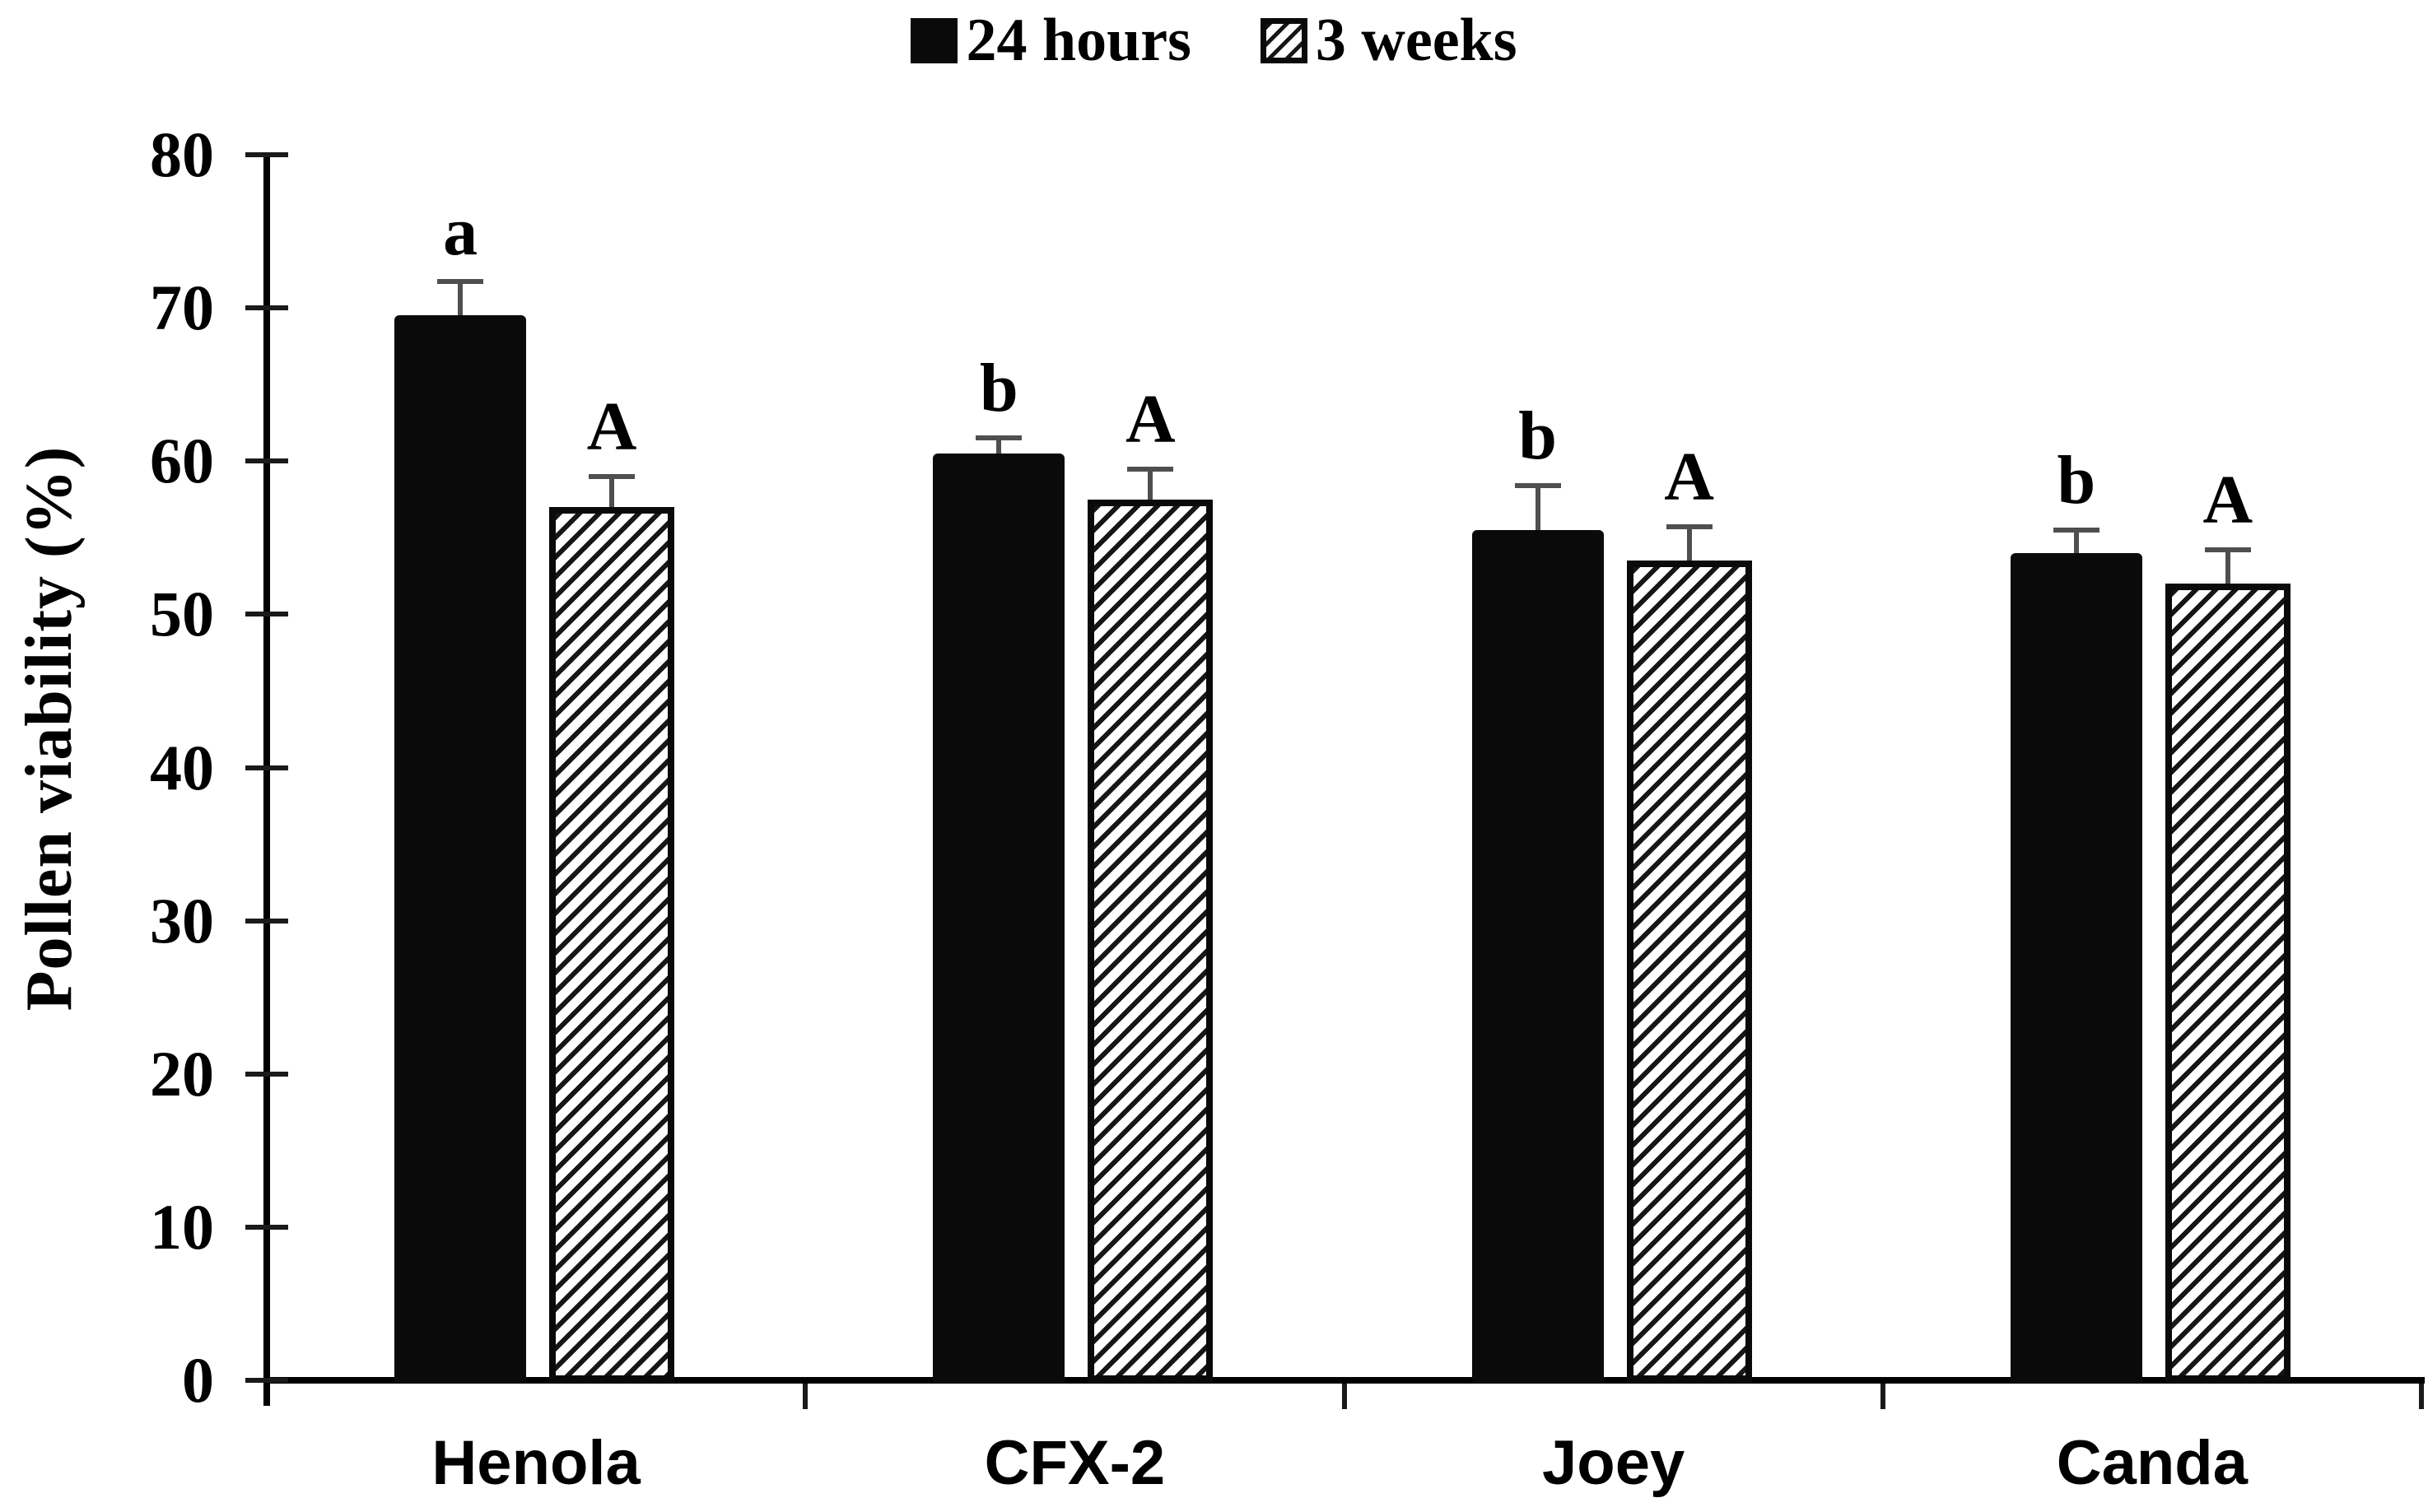 This screenshot has height=1512, width=2428. I want to click on x-category-label: CFX-2, so click(1075, 1463).